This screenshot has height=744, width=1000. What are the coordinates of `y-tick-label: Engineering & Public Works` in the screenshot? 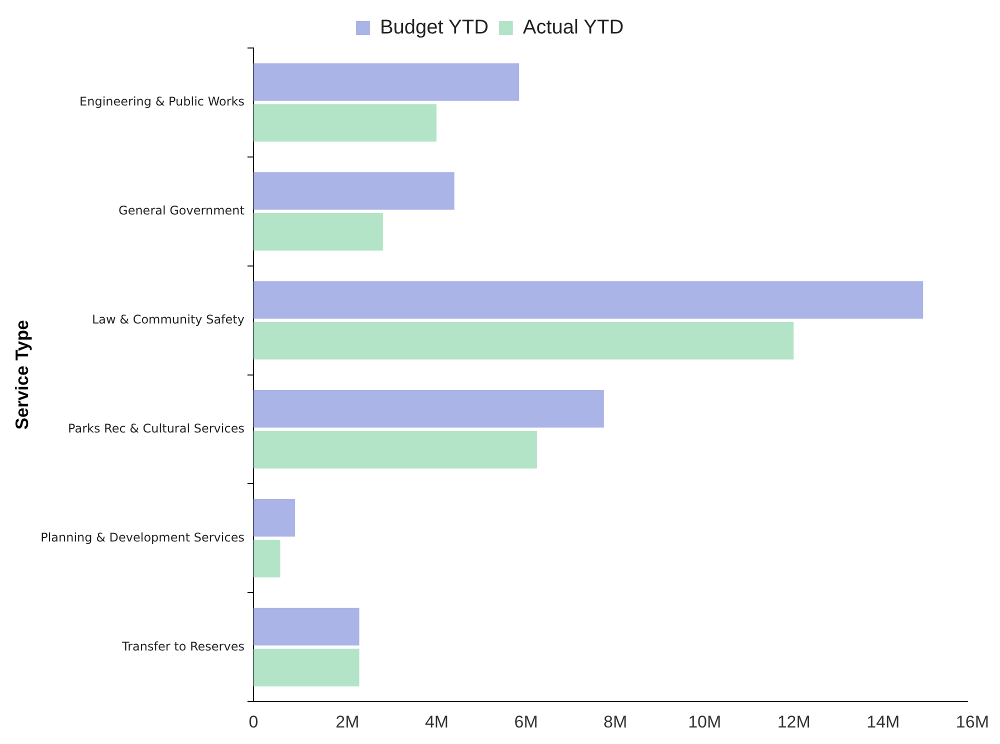 It's located at (162, 101).